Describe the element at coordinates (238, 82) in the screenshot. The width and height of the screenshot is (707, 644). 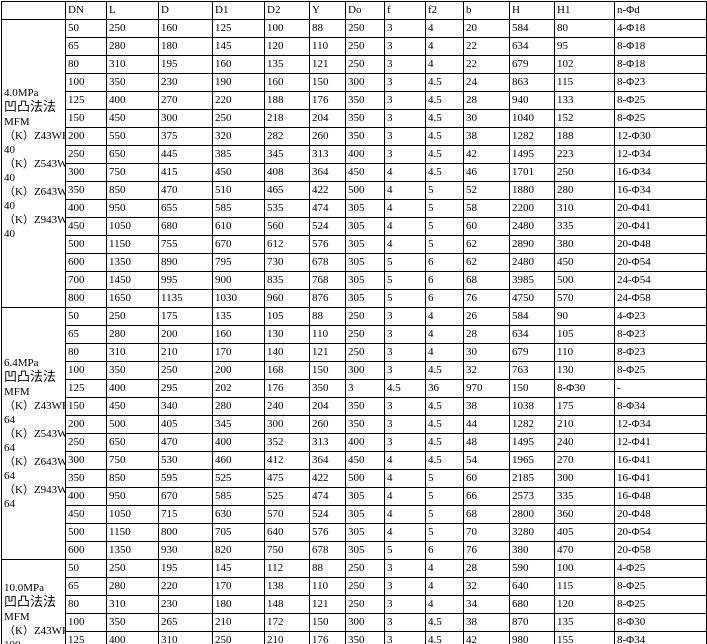
I see `cell-D1: 190` at that location.